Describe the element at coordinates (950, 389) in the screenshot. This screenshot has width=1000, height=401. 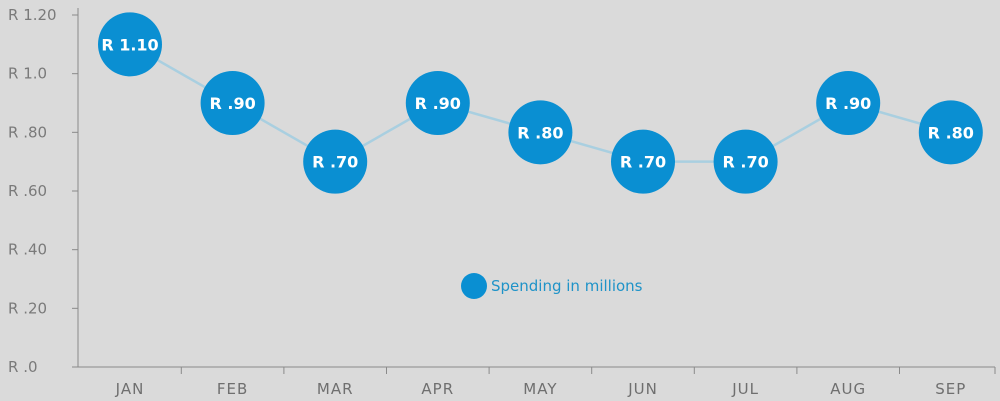
I see `x-tick-label: SEP` at that location.